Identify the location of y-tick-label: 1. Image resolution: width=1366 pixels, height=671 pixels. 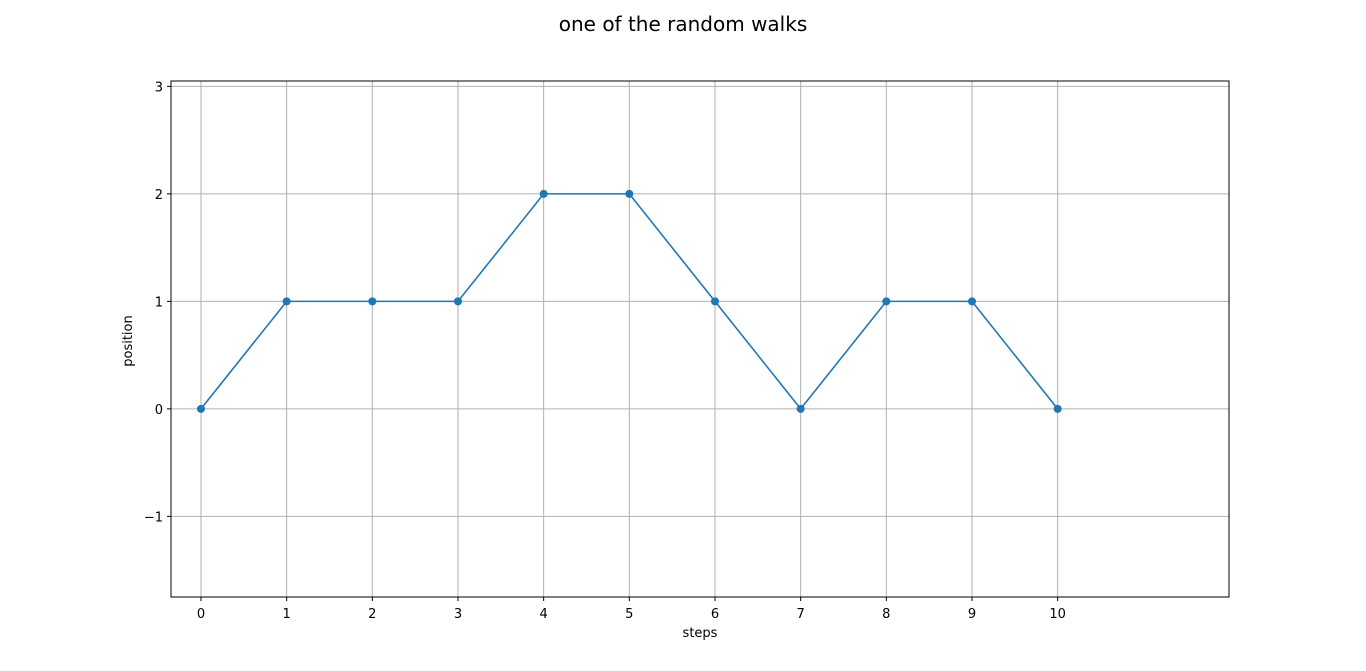
(159, 302).